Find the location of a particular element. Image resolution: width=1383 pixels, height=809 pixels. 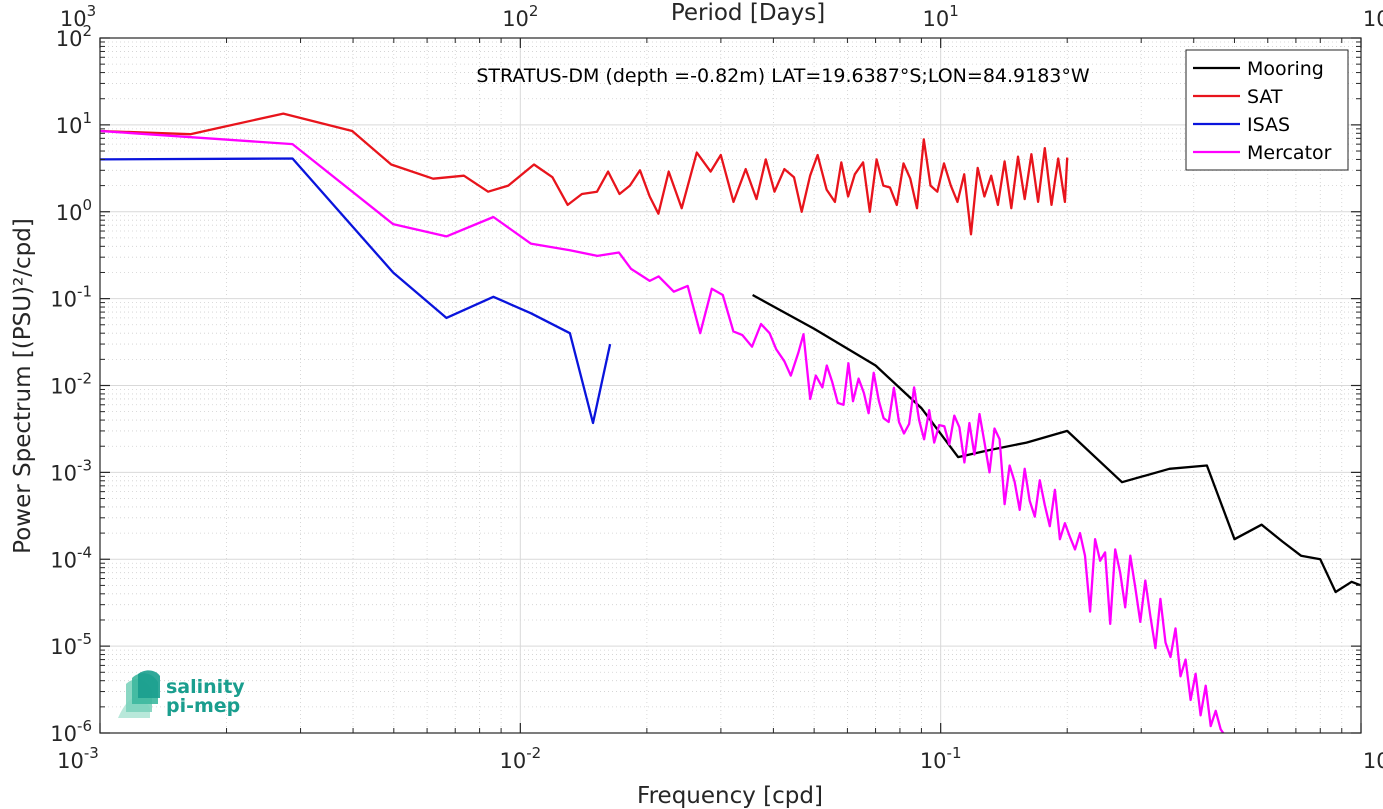

waves-icon is located at coordinates (139, 694).